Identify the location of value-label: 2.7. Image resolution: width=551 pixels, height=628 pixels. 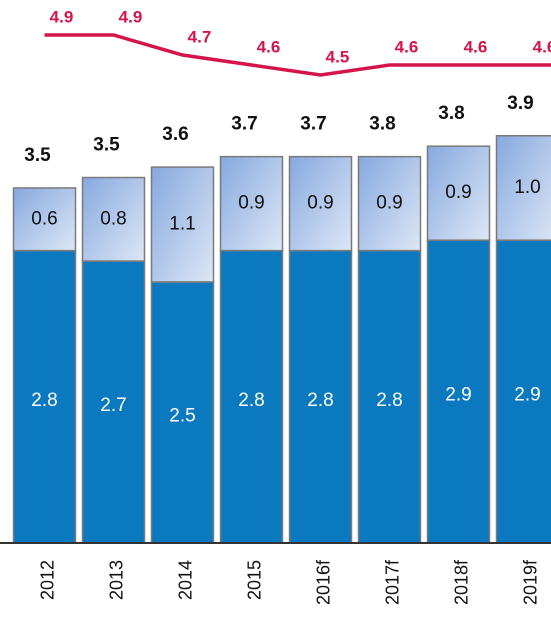
(113, 405).